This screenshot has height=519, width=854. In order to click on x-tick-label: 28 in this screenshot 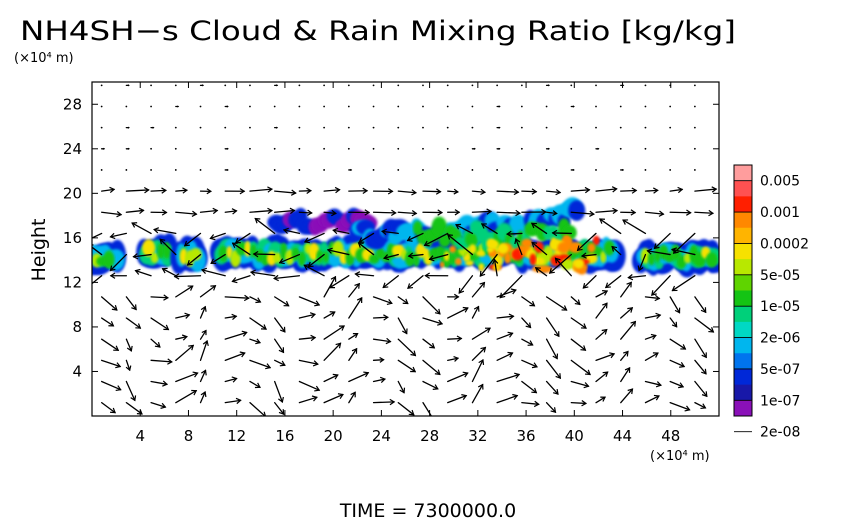, I will do `click(429, 436)`.